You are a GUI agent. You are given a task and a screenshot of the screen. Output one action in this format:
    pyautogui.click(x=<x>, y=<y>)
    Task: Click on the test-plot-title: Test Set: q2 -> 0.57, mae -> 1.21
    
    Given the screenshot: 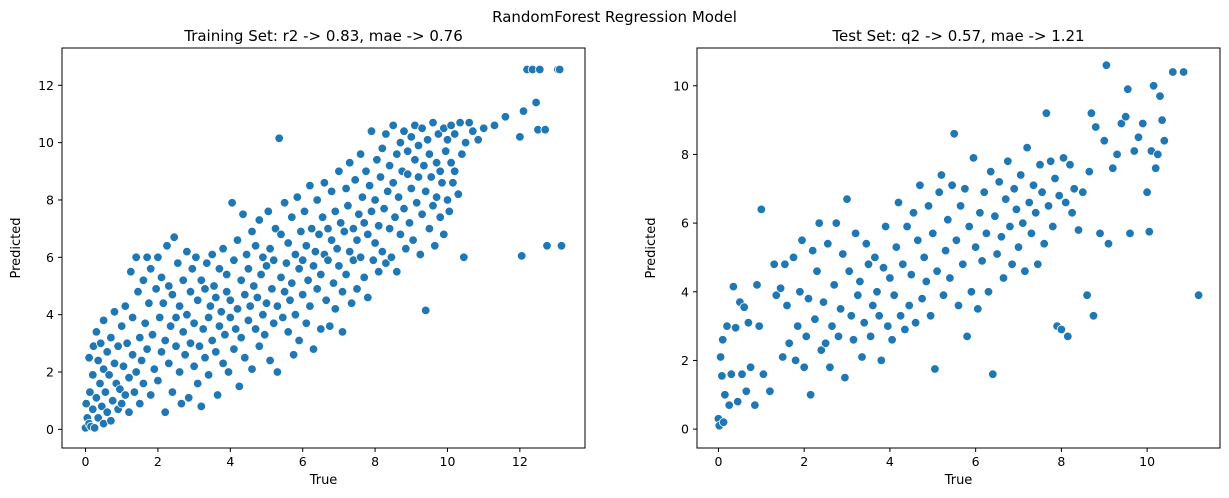 What is the action you would take?
    pyautogui.click(x=957, y=36)
    